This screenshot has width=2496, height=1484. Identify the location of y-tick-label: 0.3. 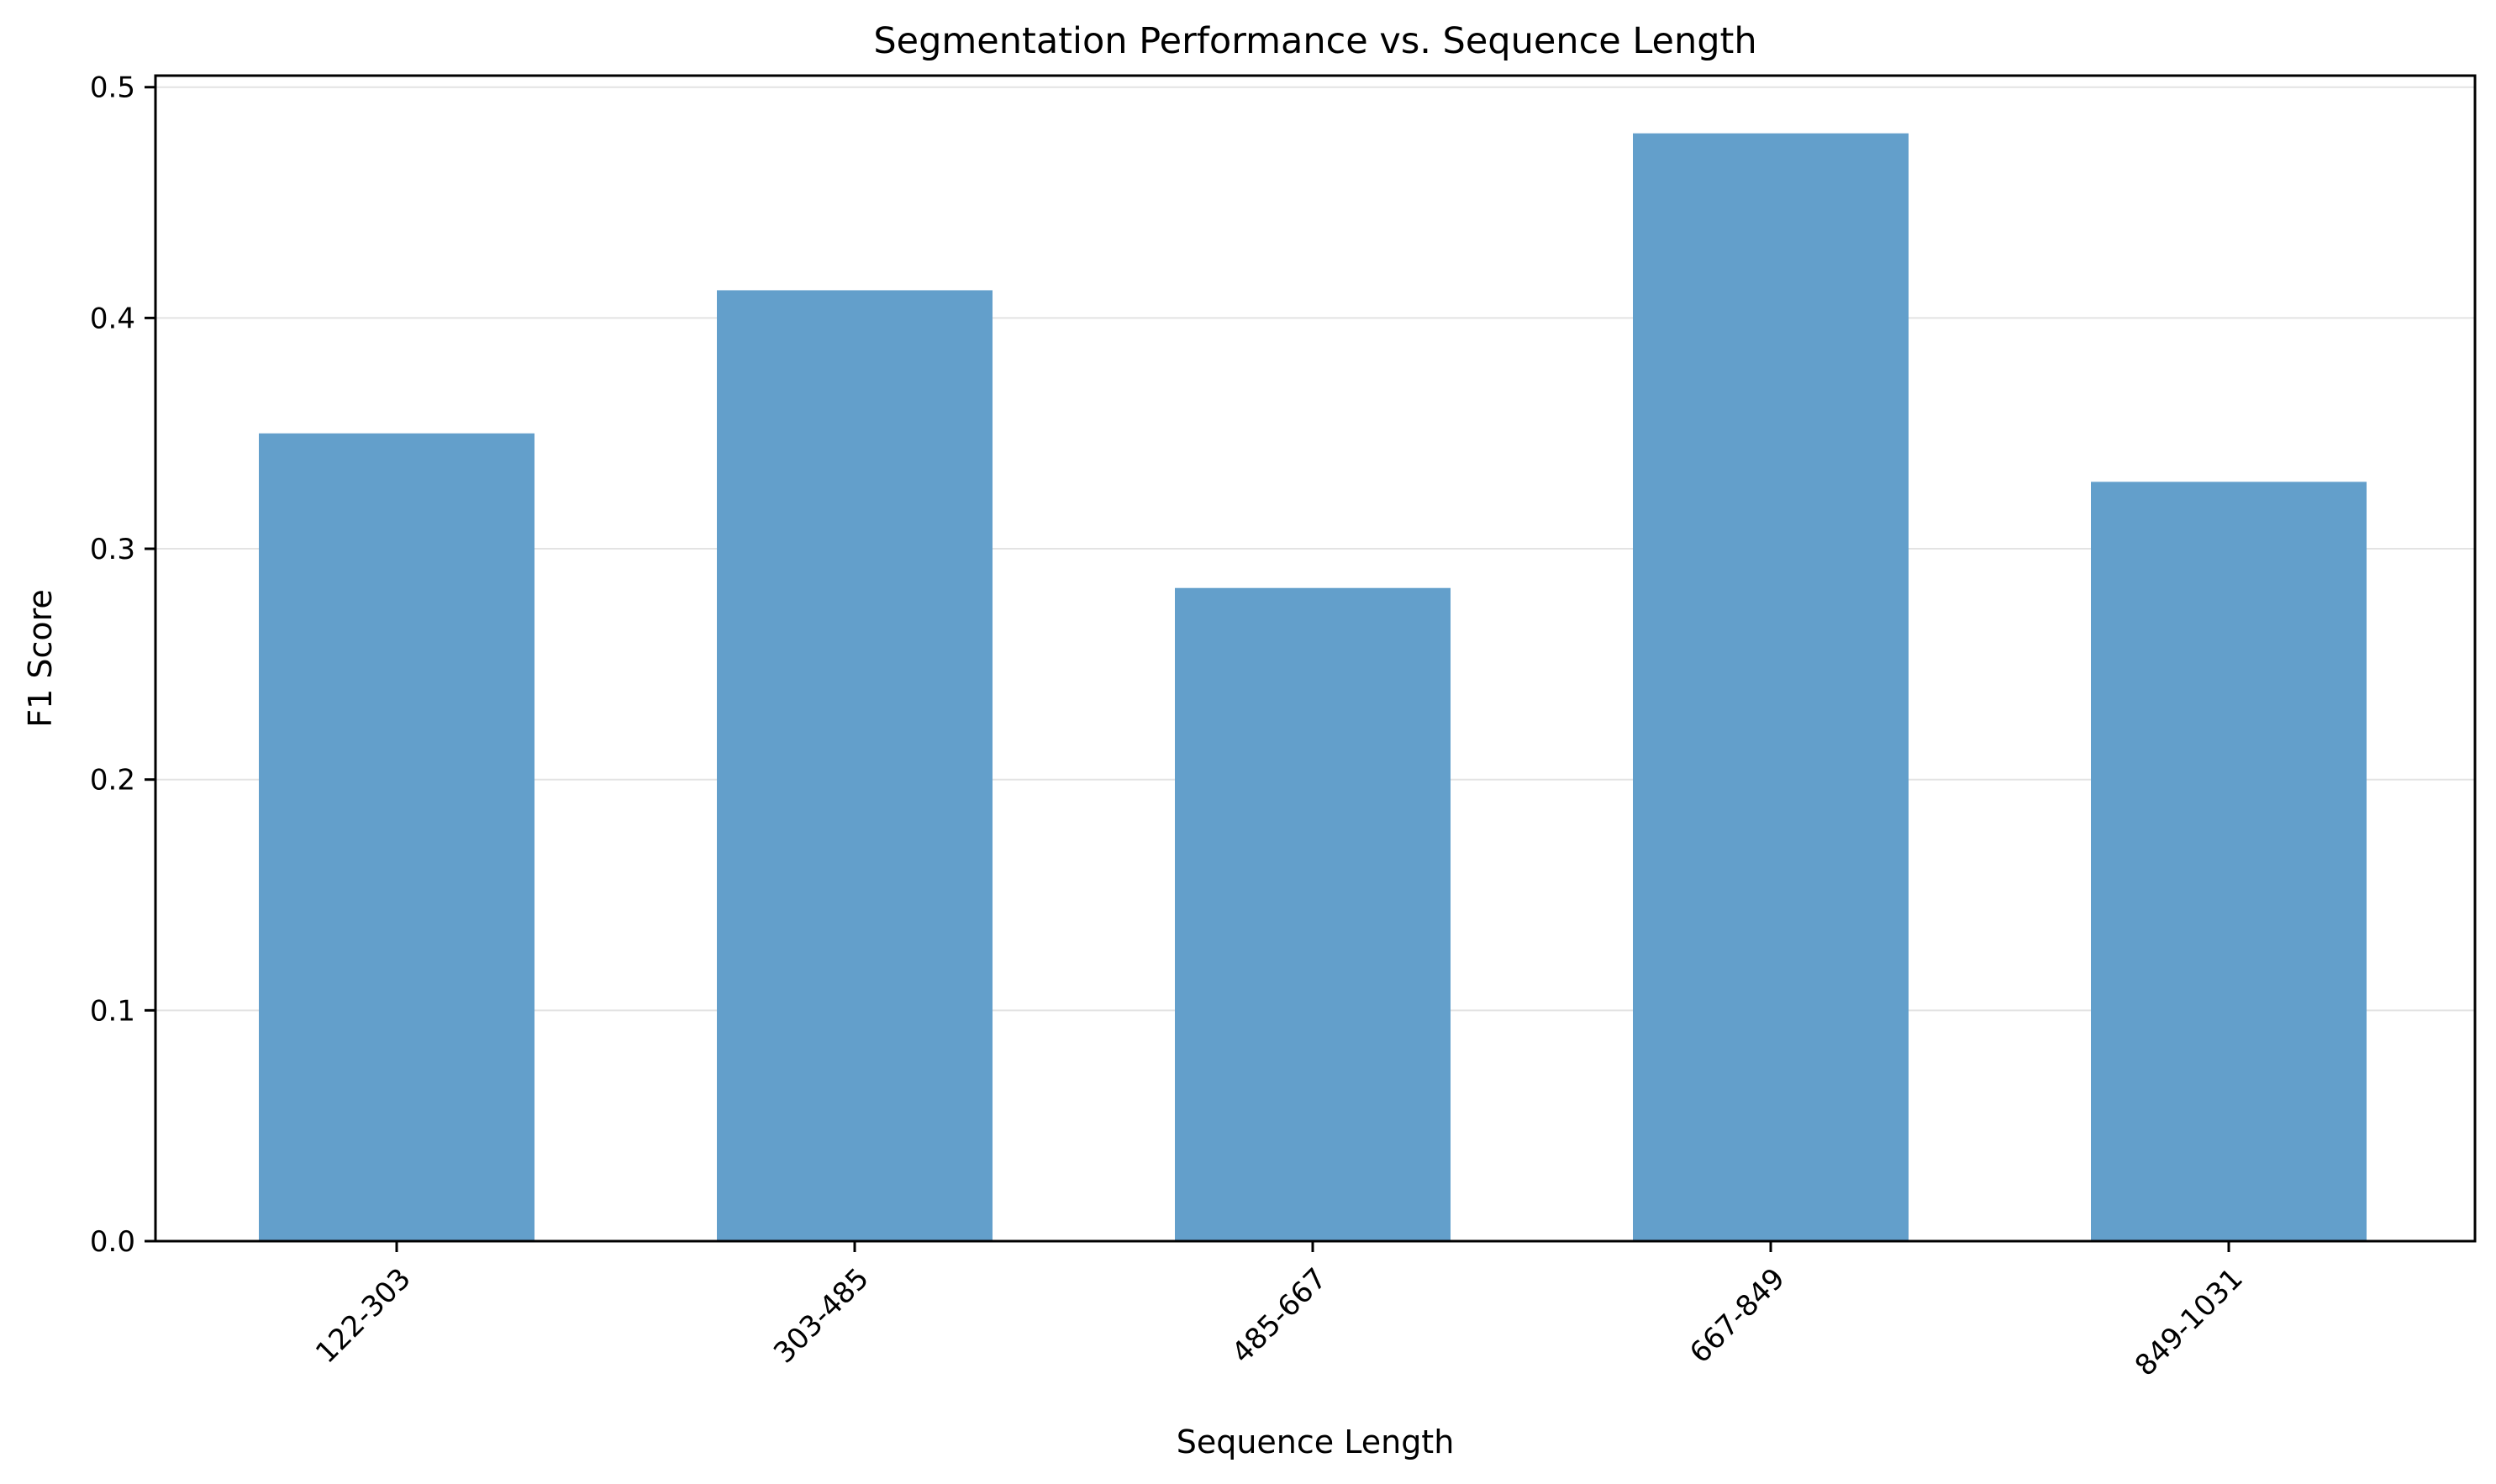
(113, 550).